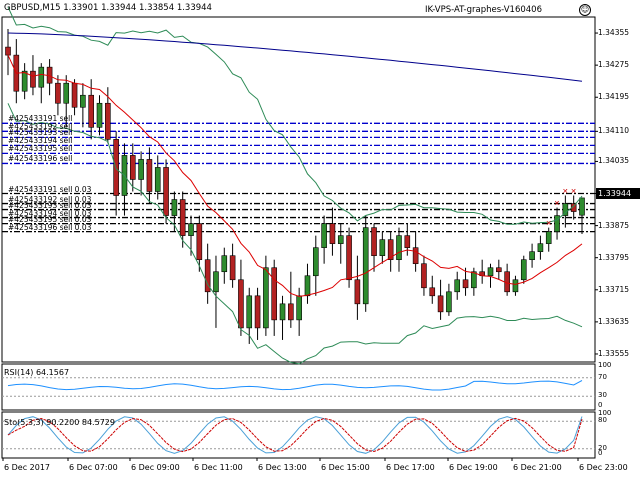 Image resolution: width=640 pixels, height=480 pixels. What do you see at coordinates (50, 219) in the screenshot?
I see `order-label: #425433195 sell 0.03` at bounding box center [50, 219].